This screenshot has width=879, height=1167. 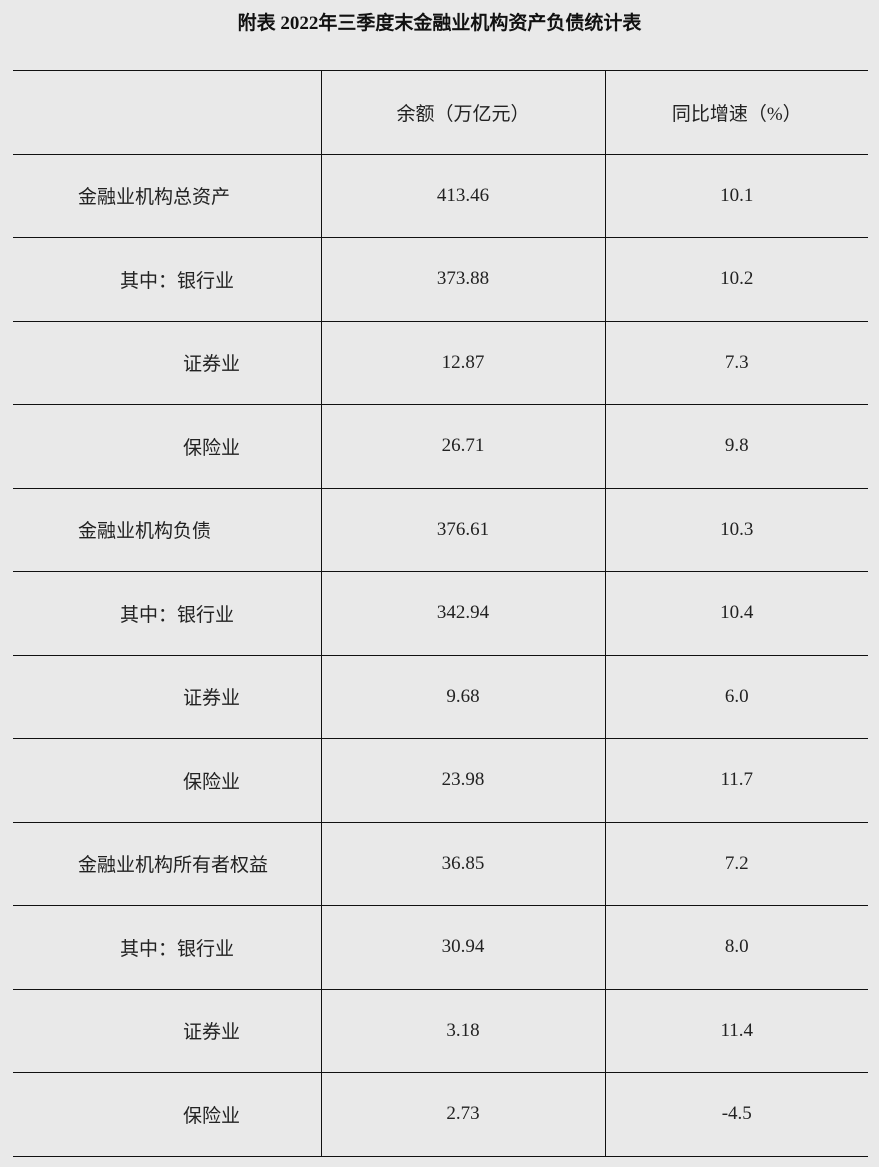 What do you see at coordinates (462, 780) in the screenshot?
I see `row-balance: 23.98` at bounding box center [462, 780].